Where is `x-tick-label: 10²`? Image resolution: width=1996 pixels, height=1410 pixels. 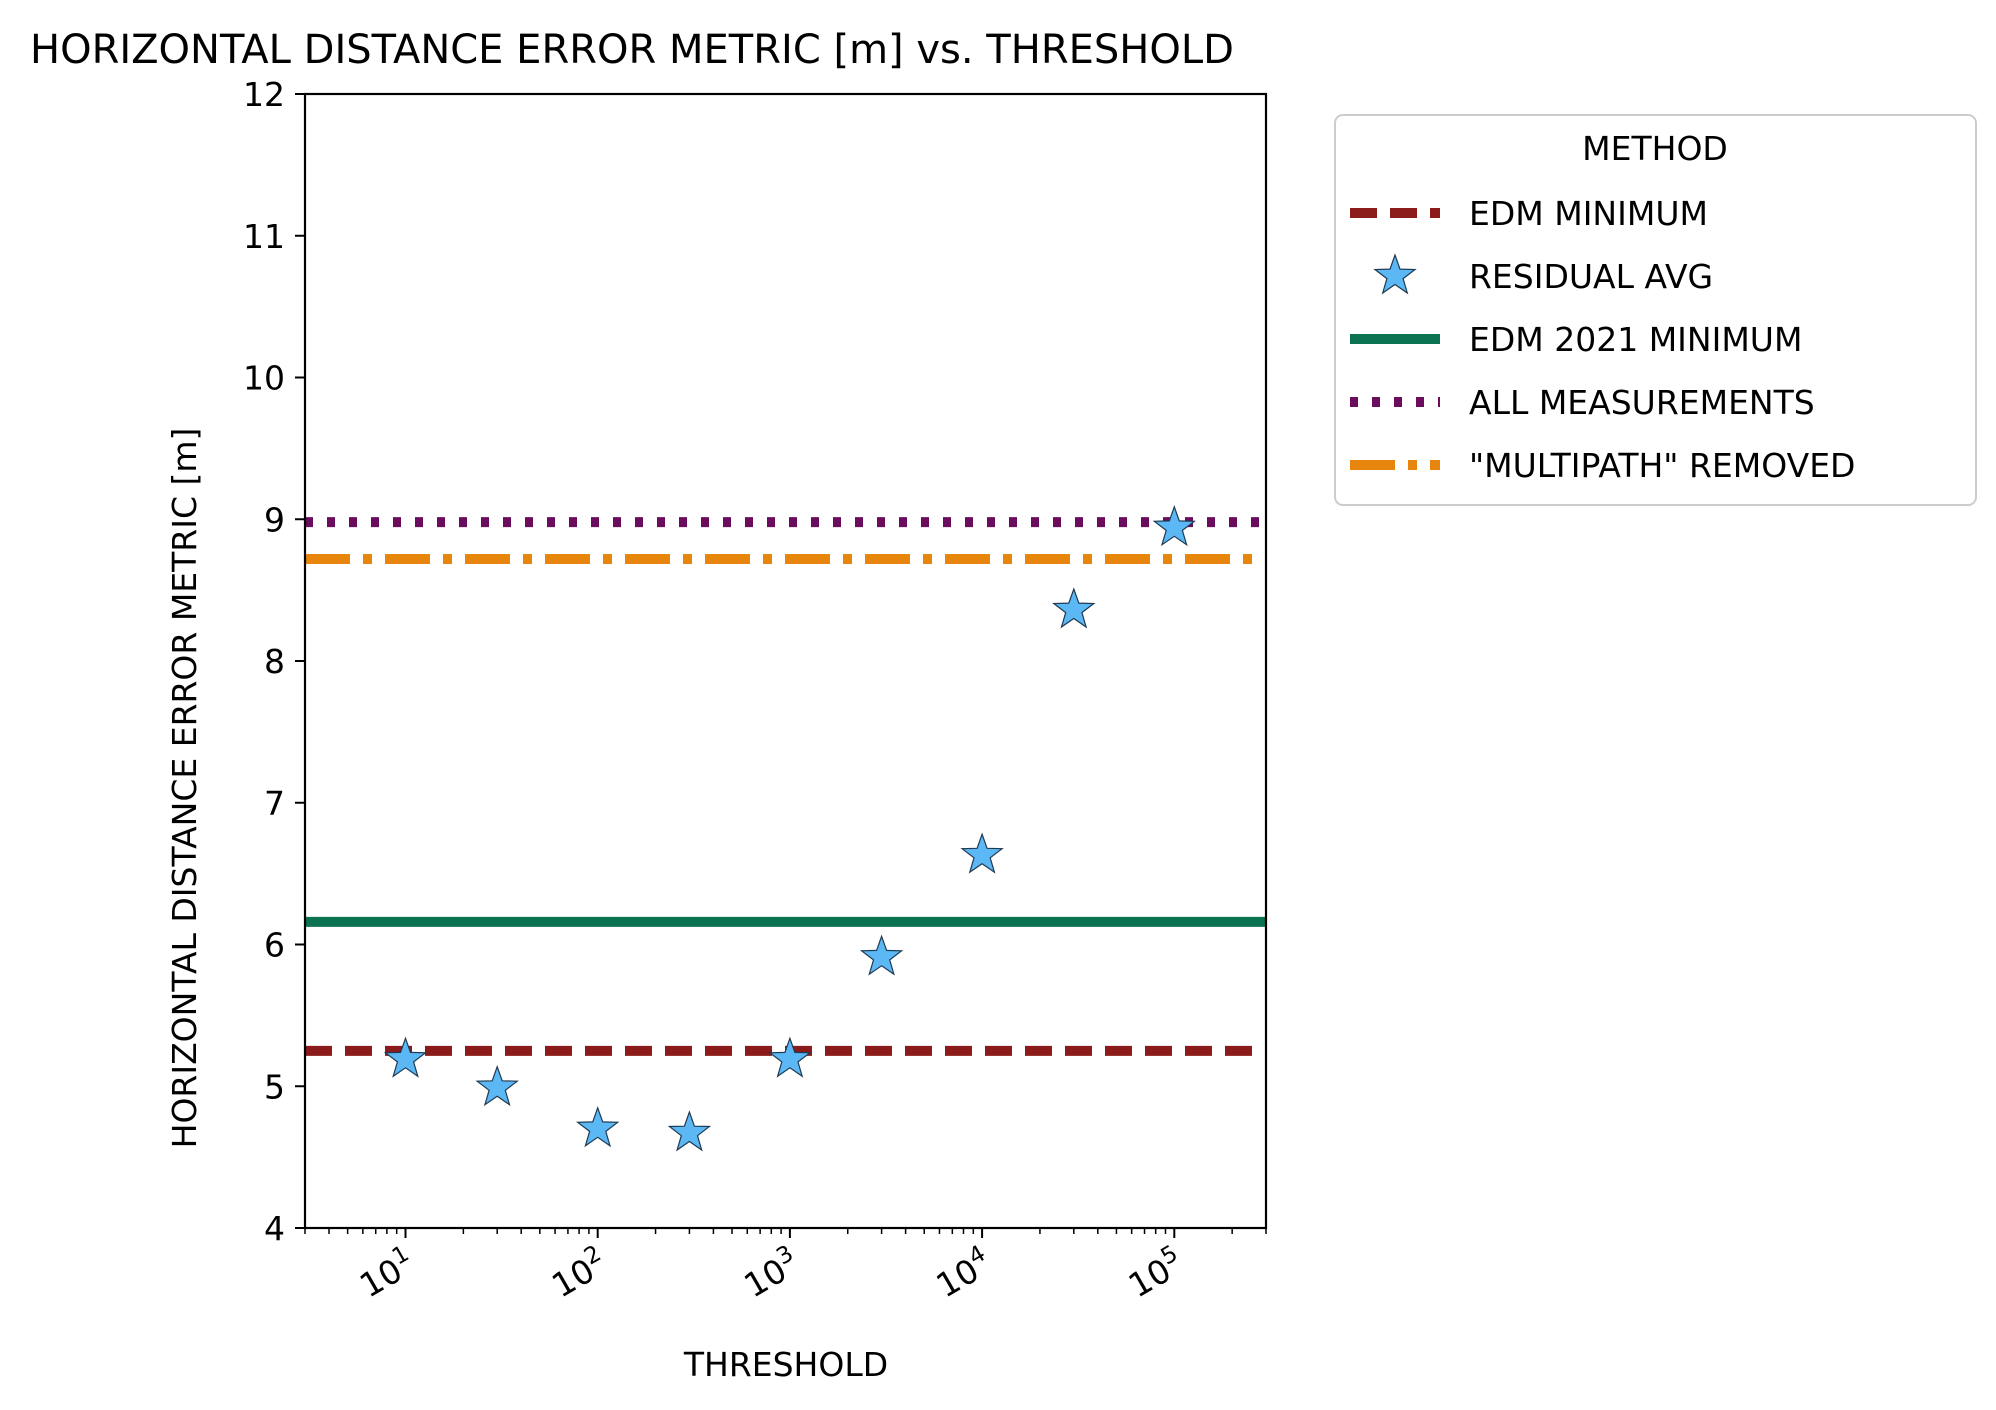 x-tick-label: 10² is located at coordinates (579, 1273).